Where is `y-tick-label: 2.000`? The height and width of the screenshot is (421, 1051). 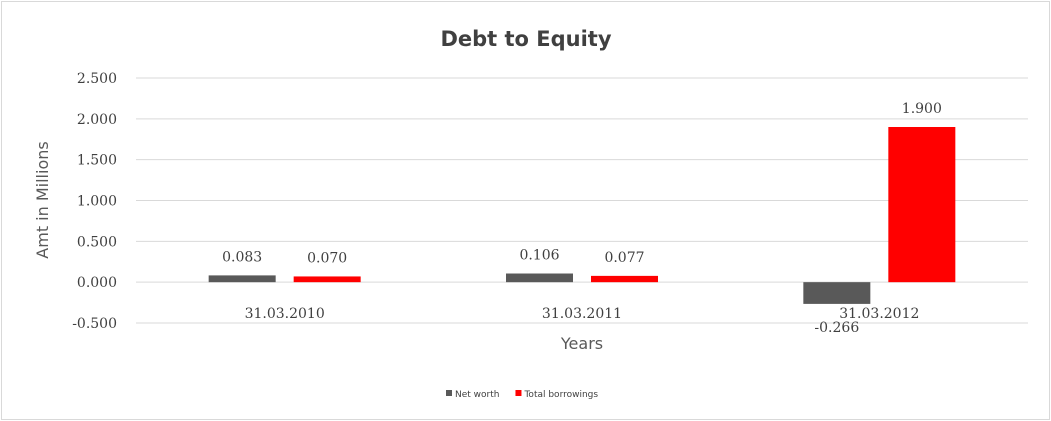 y-tick-label: 2.000 is located at coordinates (97, 120).